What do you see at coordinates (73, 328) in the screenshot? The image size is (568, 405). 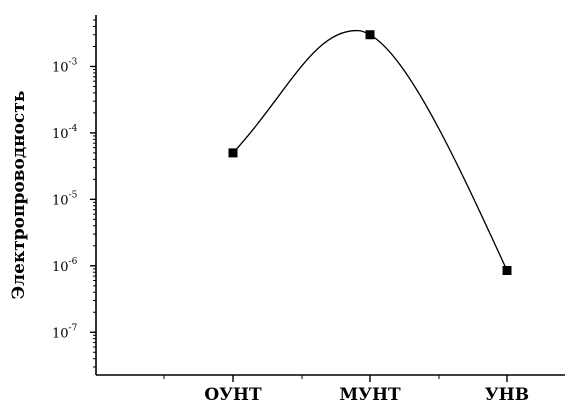 I see `y-tick-exponent: -7` at bounding box center [73, 328].